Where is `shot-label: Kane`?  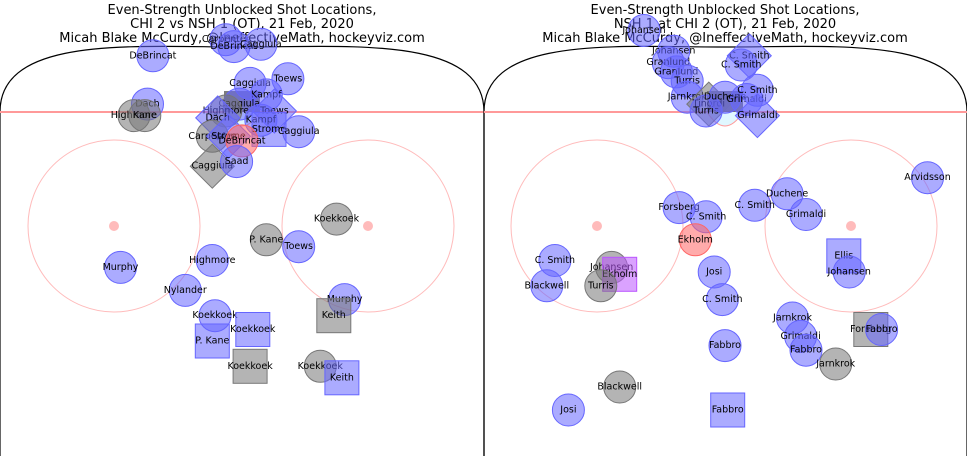
shot-label: Kane is located at coordinates (145, 115).